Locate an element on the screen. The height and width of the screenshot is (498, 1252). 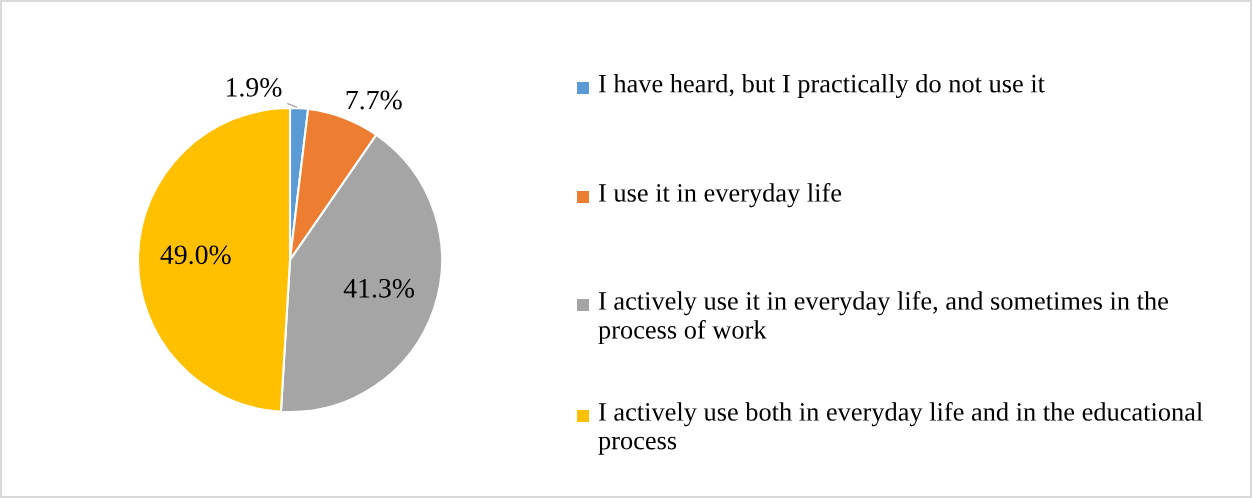
legend-label: I have heard, but I practically do not use it is located at coordinates (821, 86).